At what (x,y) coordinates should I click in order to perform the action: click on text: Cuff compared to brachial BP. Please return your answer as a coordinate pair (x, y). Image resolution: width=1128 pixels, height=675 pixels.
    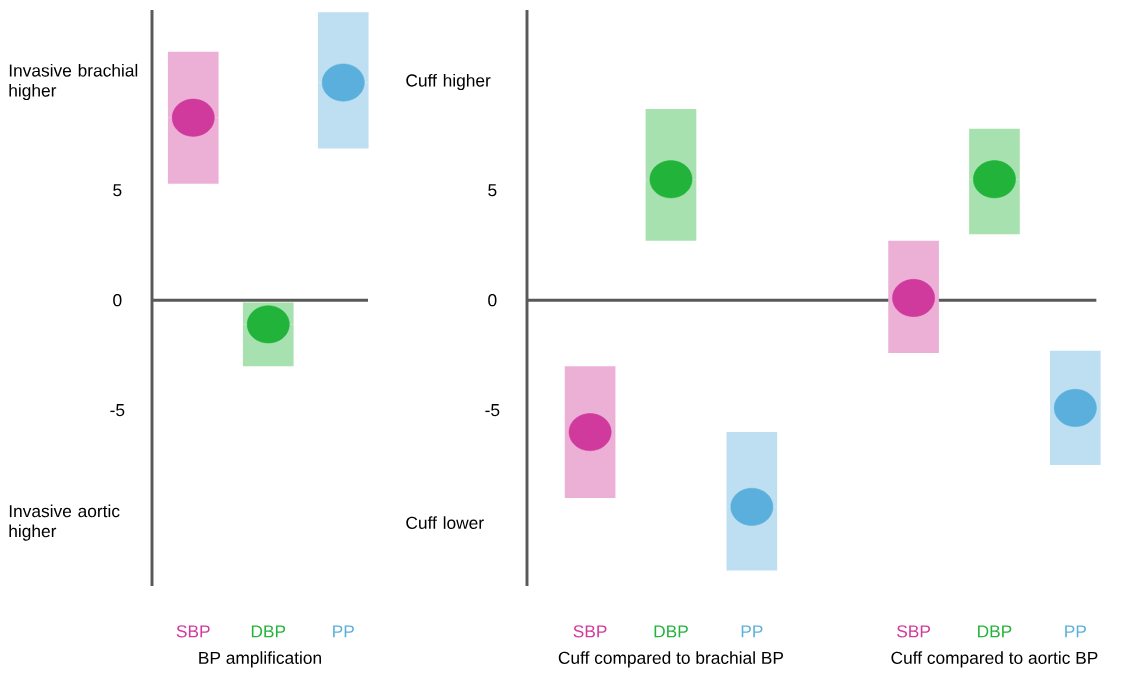
    Looking at the image, I should click on (671, 659).